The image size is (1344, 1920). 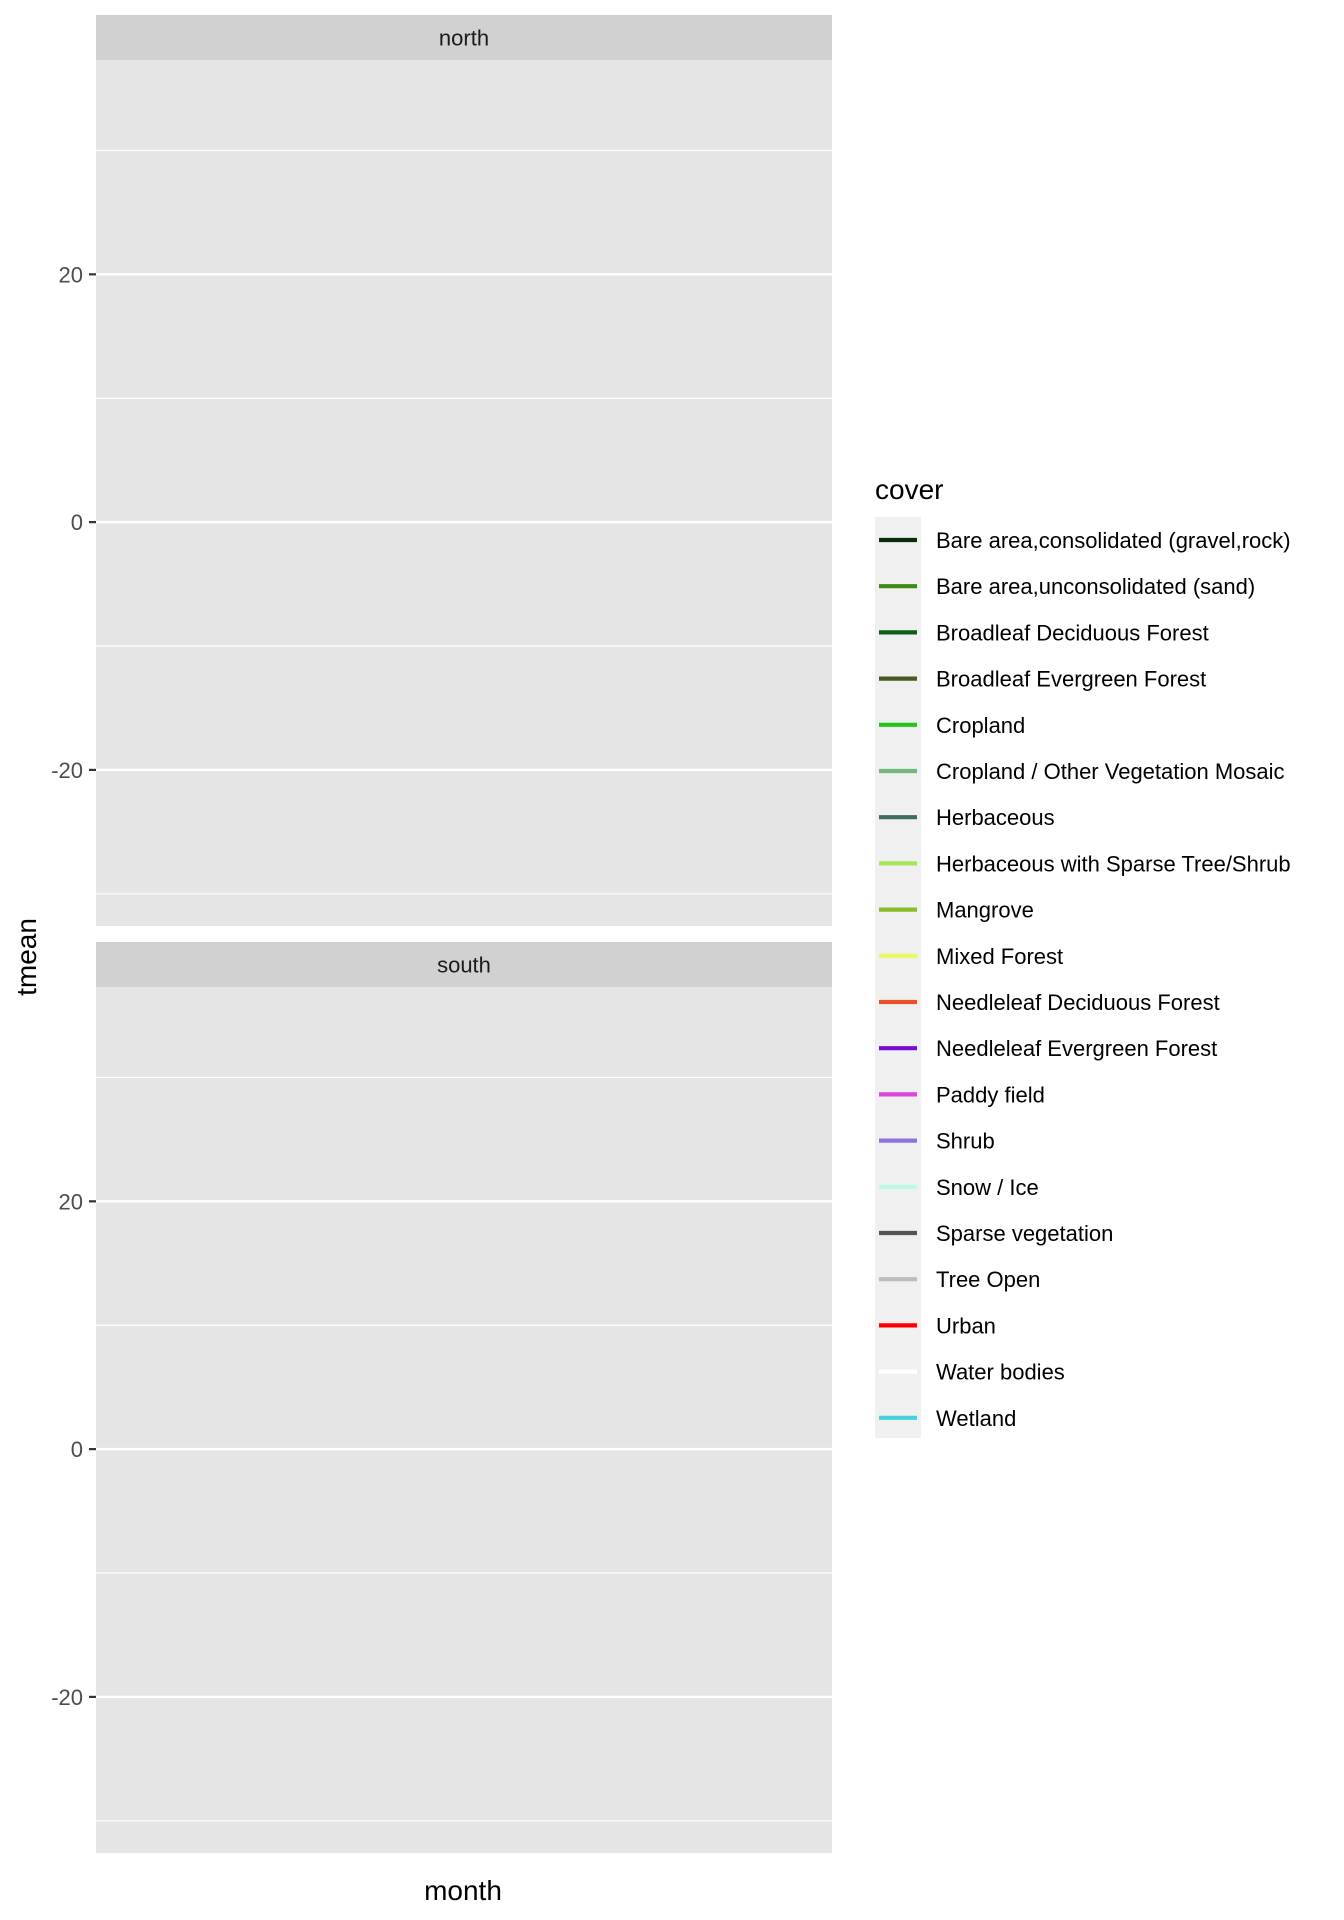 I want to click on y-axis-title: tmean, so click(x=26, y=957).